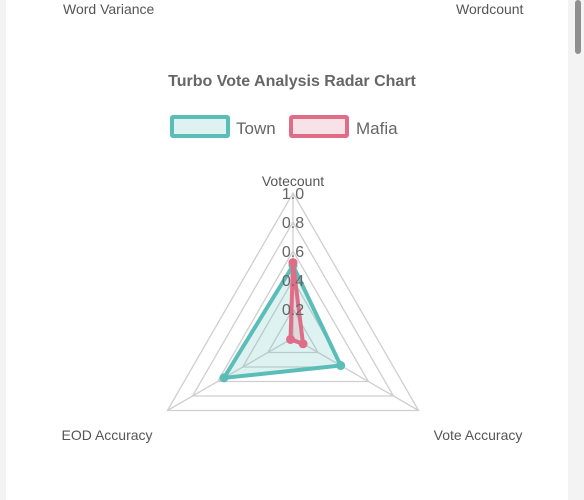 This screenshot has height=500, width=584. What do you see at coordinates (490, 9) in the screenshot?
I see `wordcount-label: Wordcount` at bounding box center [490, 9].